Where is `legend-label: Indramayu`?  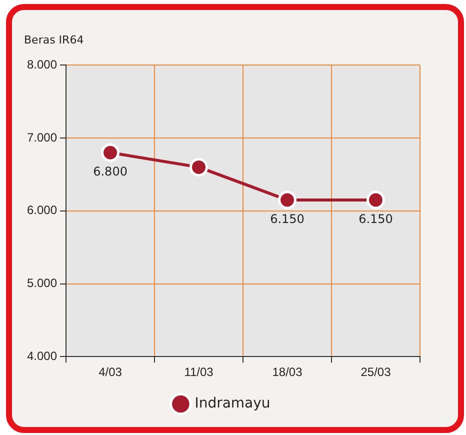
legend-label: Indramayu is located at coordinates (232, 404).